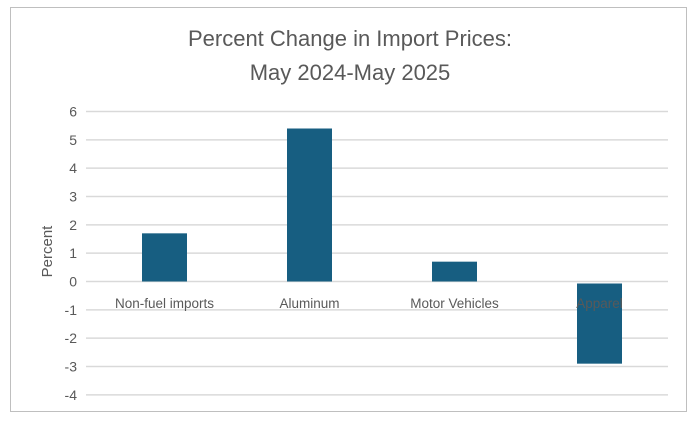 Image resolution: width=700 pixels, height=426 pixels. What do you see at coordinates (599, 303) in the screenshot?
I see `x-tick-label: Apparel` at bounding box center [599, 303].